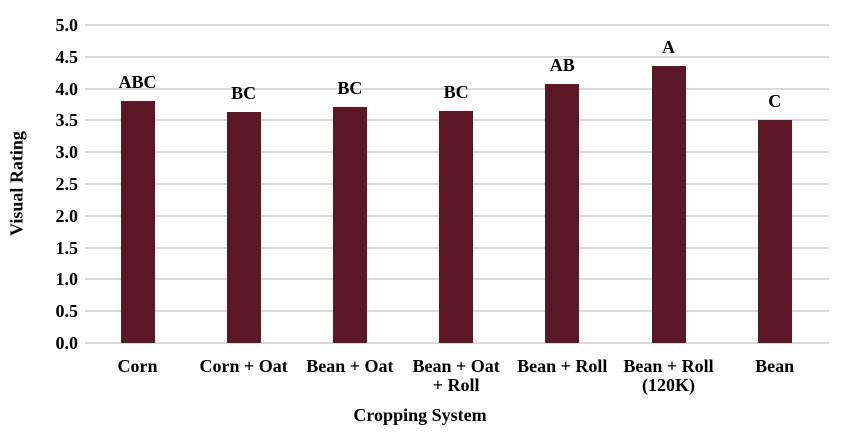  What do you see at coordinates (562, 64) in the screenshot?
I see `significance-letter: AB` at bounding box center [562, 64].